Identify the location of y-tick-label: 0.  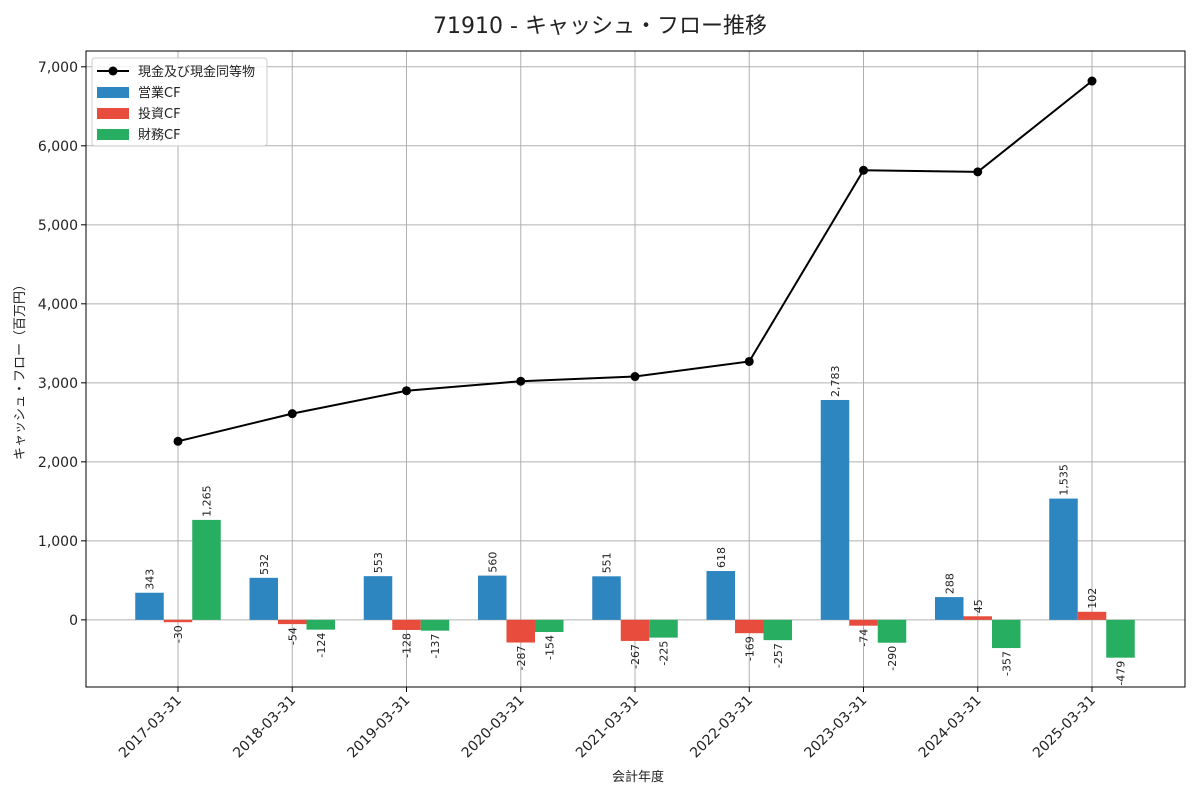
(73, 621).